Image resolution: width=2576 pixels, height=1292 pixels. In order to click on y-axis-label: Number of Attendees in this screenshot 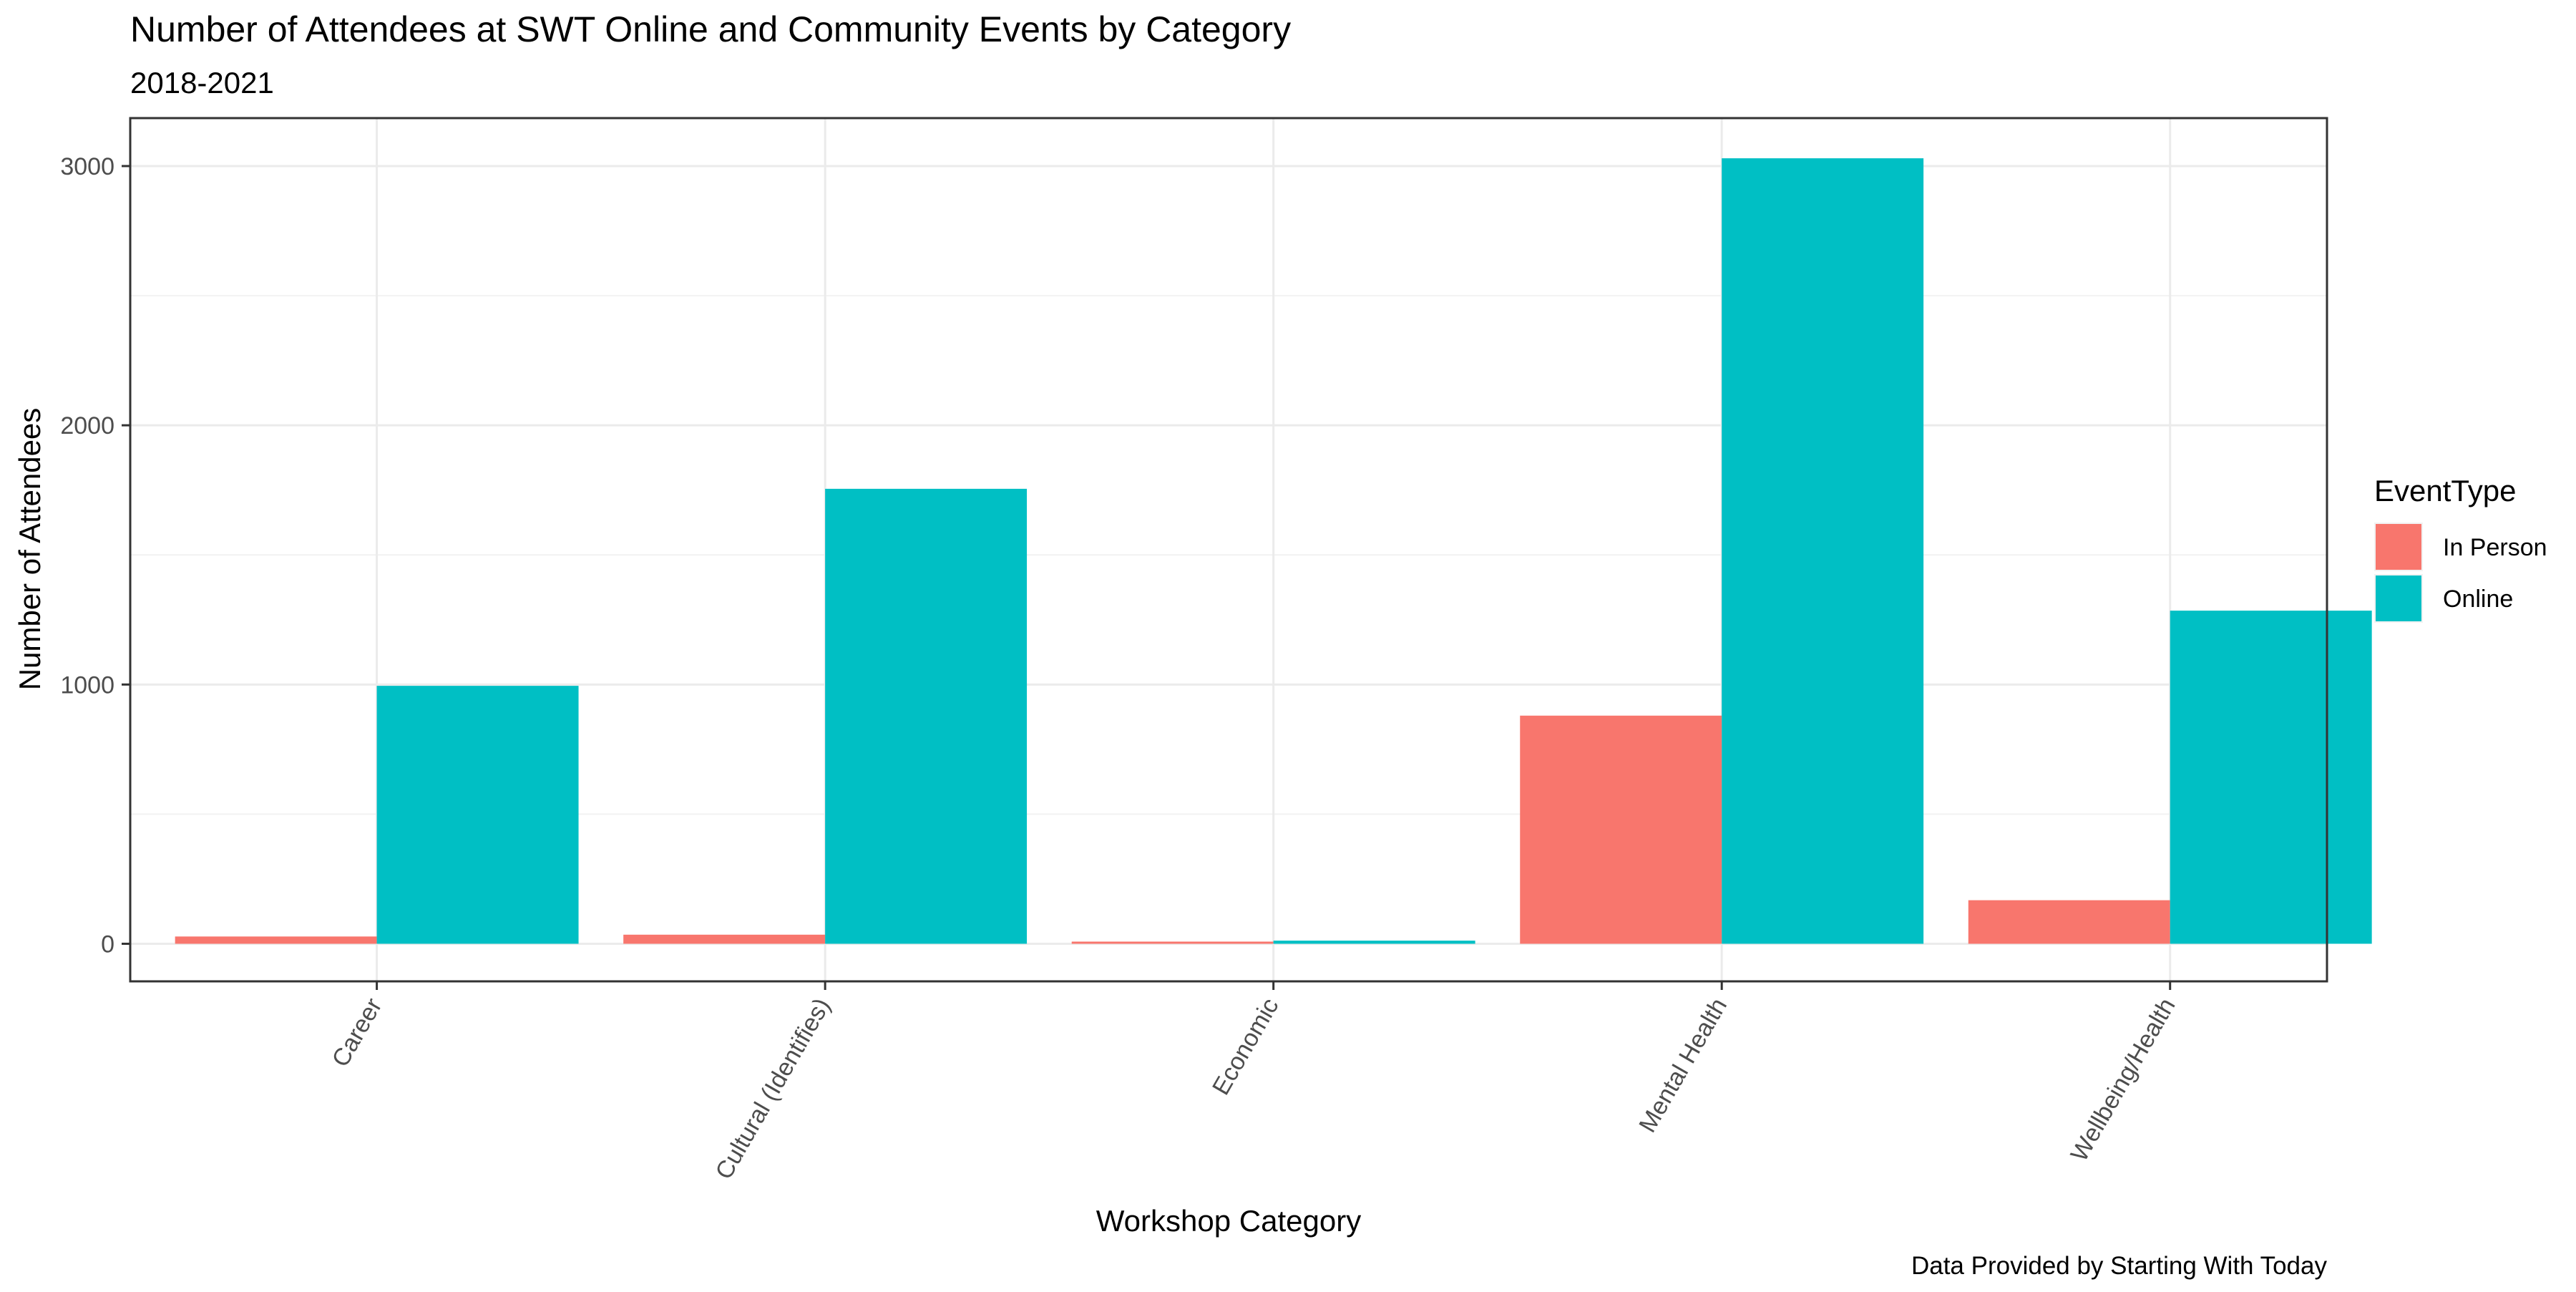, I will do `click(30, 549)`.